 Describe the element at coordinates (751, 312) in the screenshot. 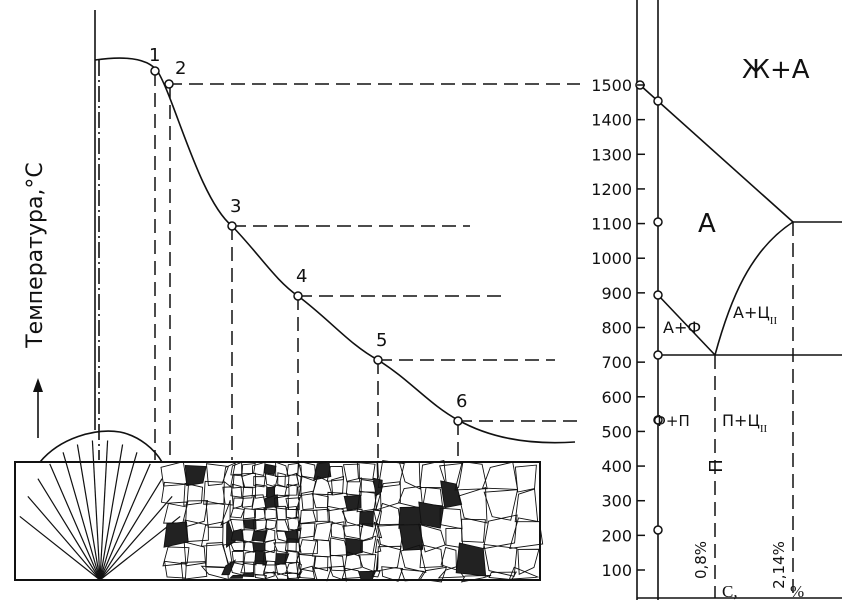

I see `region-text: А+Ц` at that location.